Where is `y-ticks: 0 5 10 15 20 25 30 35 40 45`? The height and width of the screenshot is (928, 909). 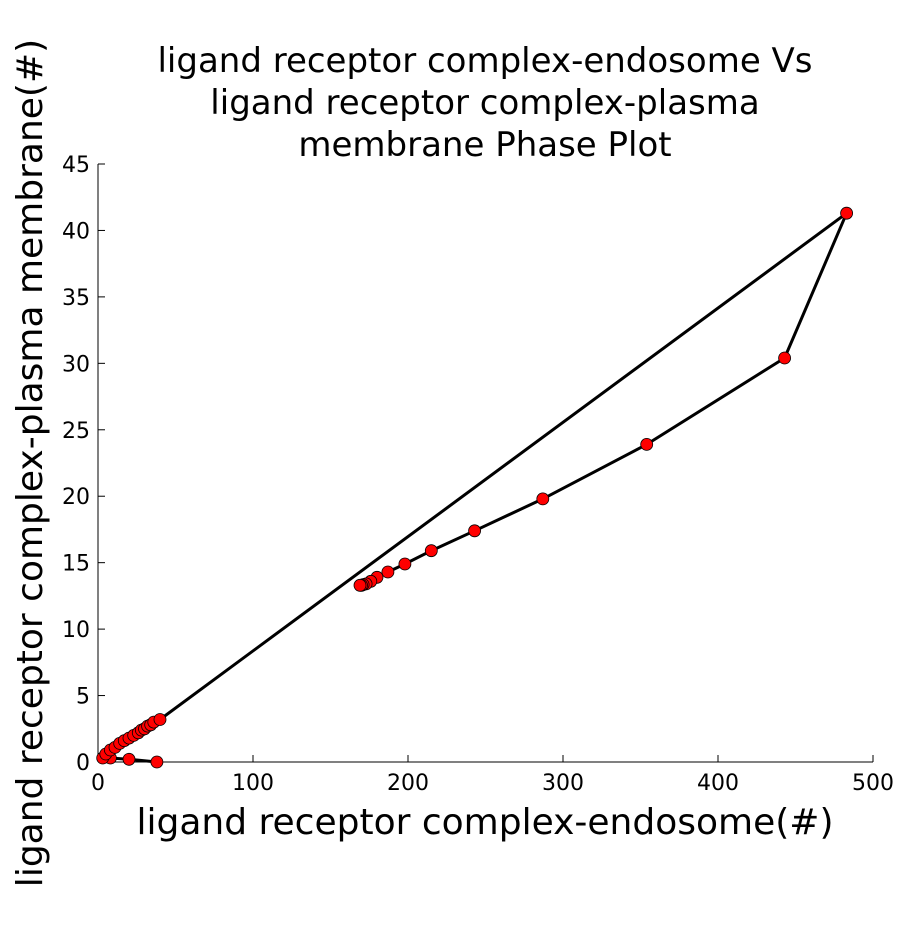 y-ticks: 0 5 10 15 20 25 30 35 40 45 is located at coordinates (83, 464).